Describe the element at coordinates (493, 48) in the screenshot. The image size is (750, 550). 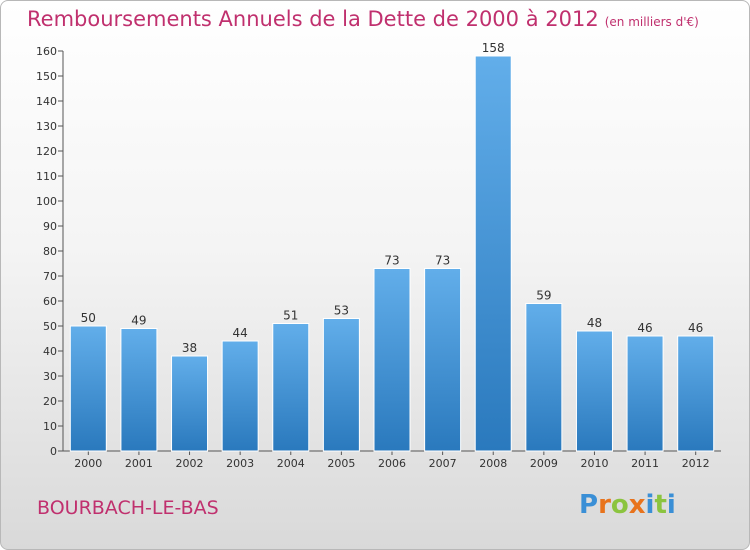
I see `value-label-2008: 158` at that location.